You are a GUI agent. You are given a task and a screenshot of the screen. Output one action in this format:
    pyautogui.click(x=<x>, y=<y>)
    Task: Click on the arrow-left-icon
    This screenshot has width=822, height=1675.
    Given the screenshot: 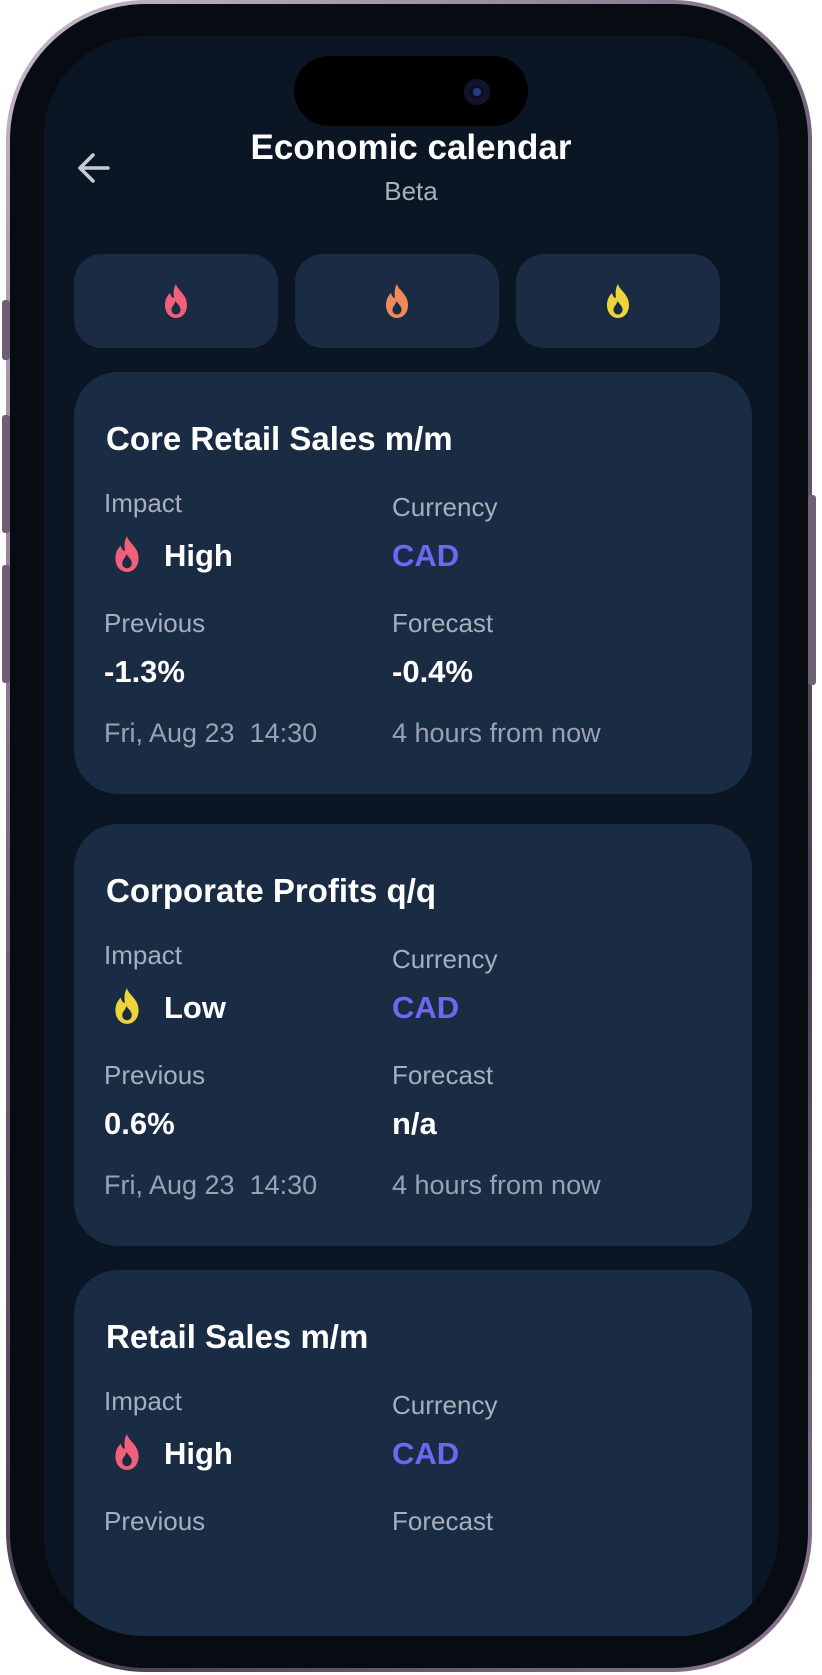 What is the action you would take?
    pyautogui.click(x=94, y=168)
    